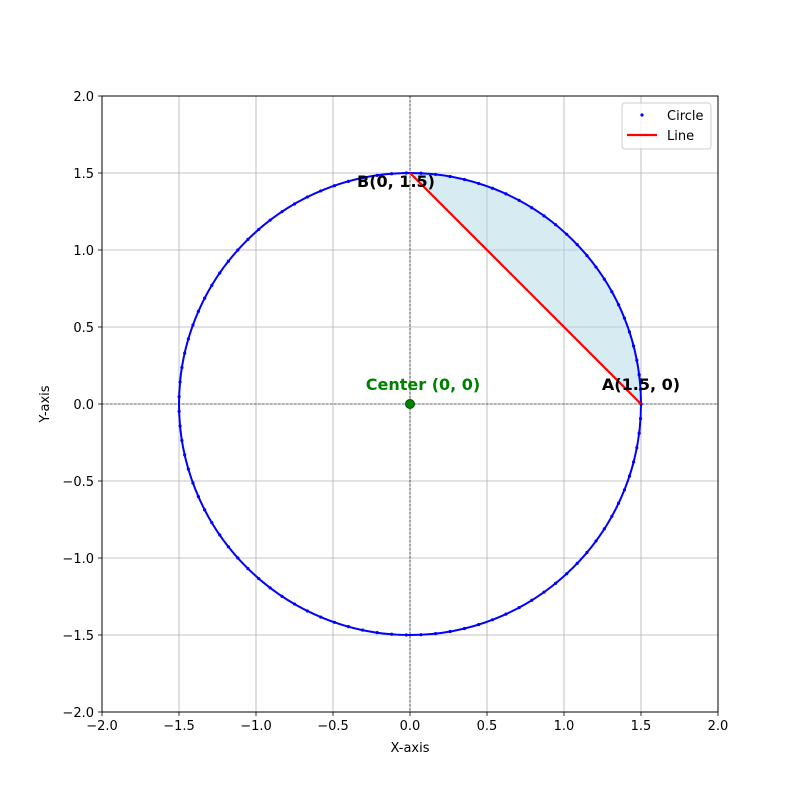  What do you see at coordinates (83, 405) in the screenshot?
I see `y-tick-label: 0.0` at bounding box center [83, 405].